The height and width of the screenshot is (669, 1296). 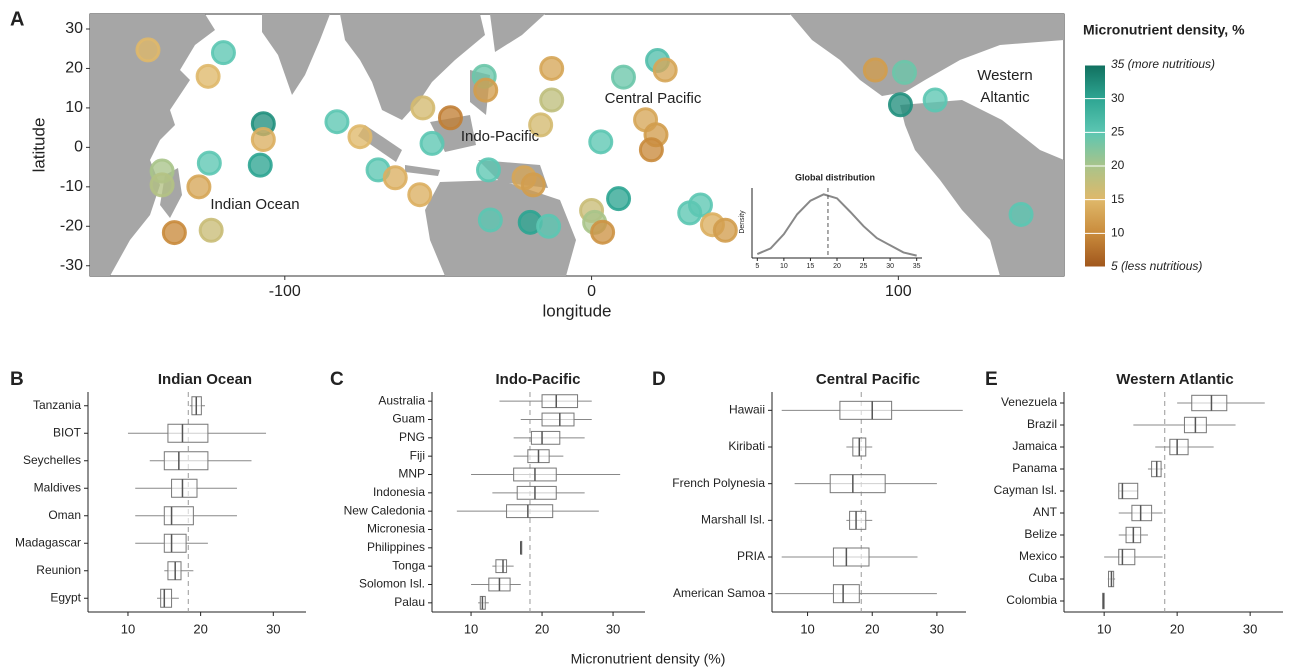 I want to click on region-label: Indo-Pacific, so click(x=500, y=136).